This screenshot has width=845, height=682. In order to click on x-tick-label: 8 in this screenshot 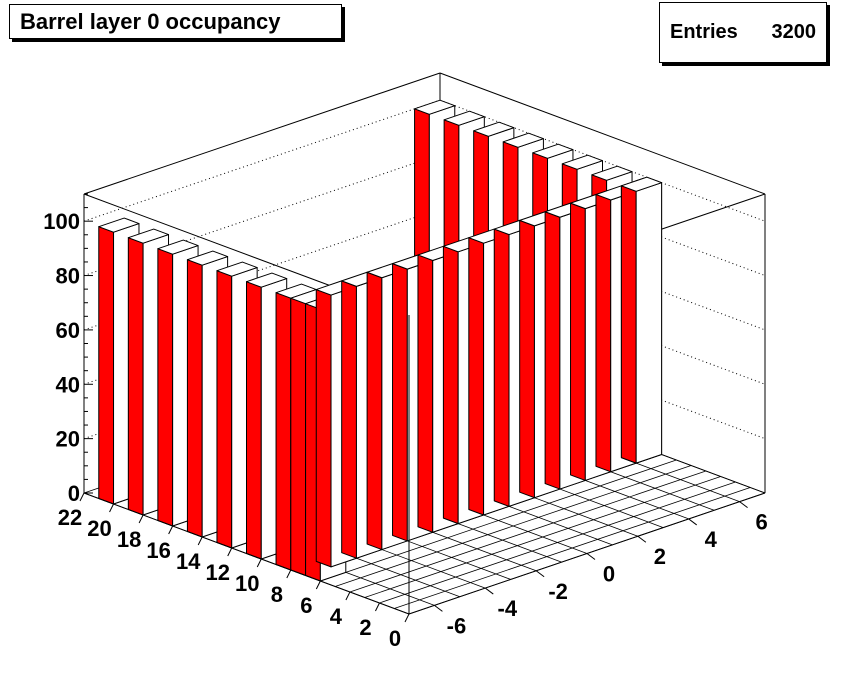, I will do `click(277, 594)`.